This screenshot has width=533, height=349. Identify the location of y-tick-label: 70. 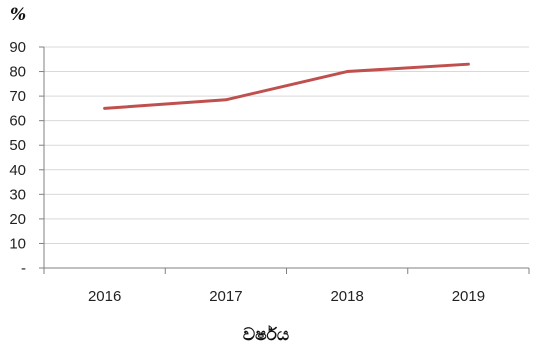
(17, 96).